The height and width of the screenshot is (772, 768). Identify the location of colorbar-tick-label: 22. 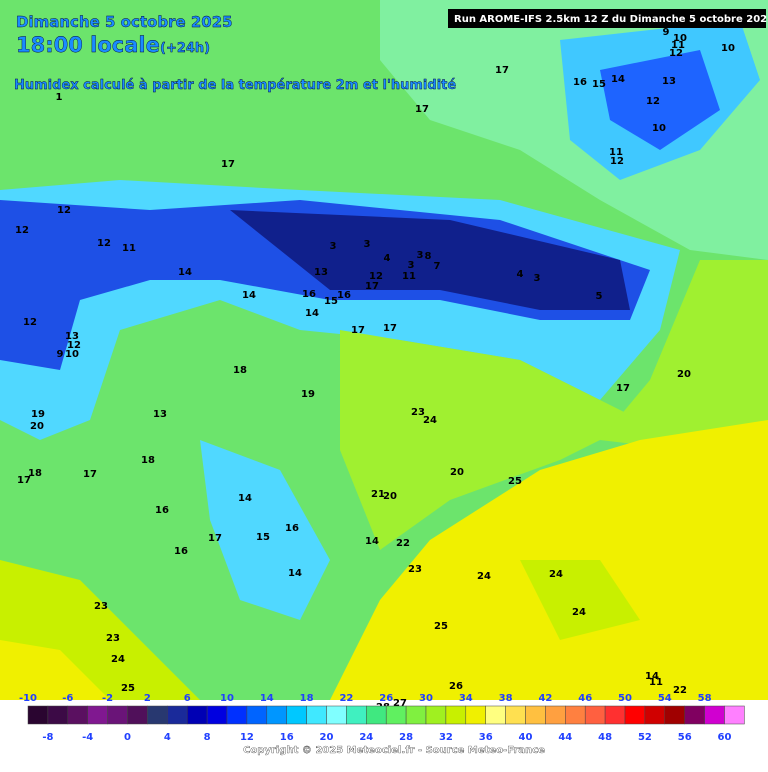
(346, 698).